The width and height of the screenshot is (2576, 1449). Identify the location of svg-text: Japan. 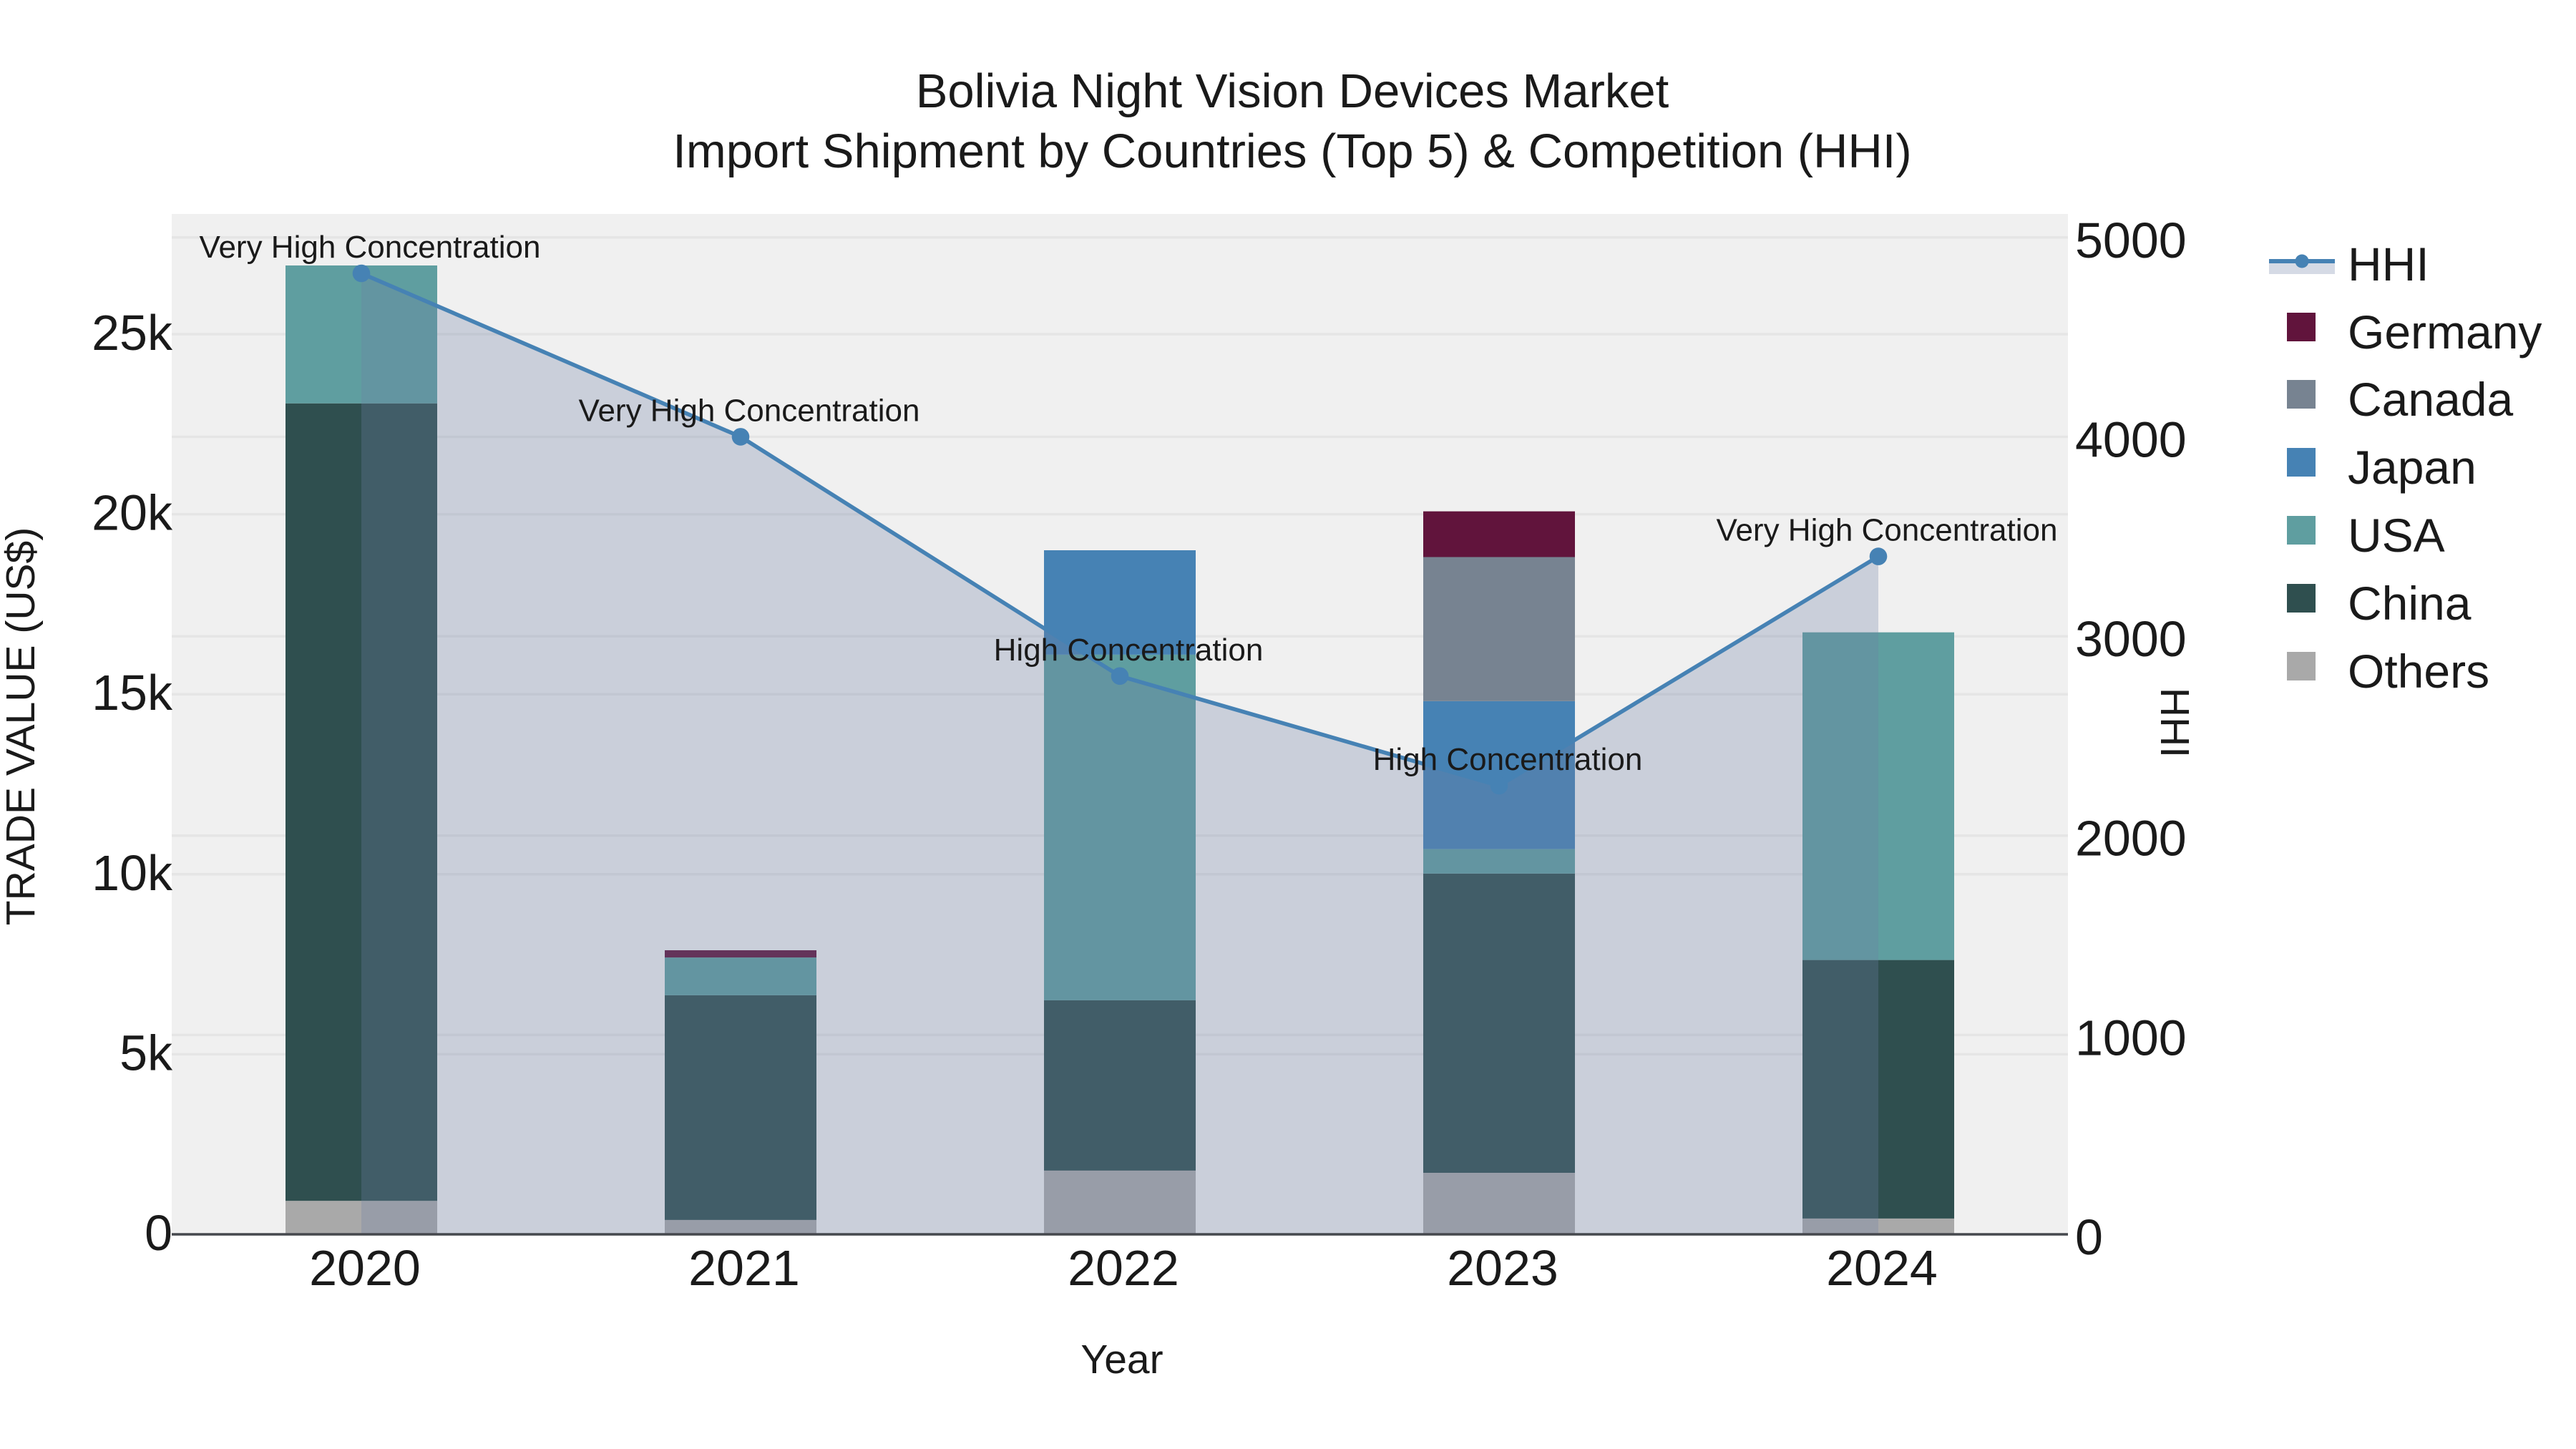
(2412, 467).